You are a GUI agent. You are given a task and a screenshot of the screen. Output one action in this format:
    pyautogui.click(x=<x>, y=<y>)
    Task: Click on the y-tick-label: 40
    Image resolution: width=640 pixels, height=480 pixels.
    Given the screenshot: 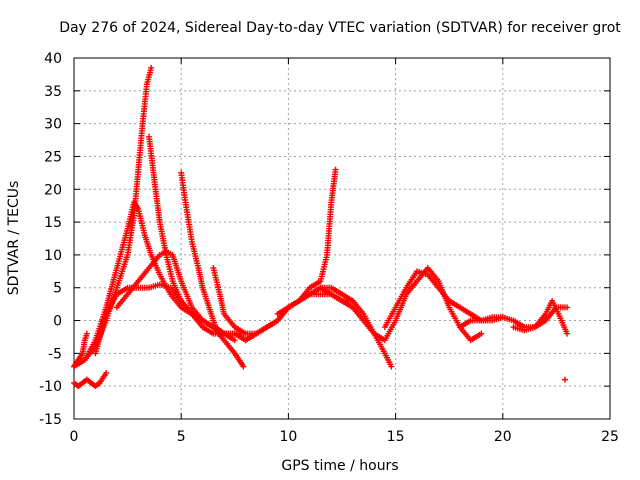 What is the action you would take?
    pyautogui.click(x=53, y=59)
    